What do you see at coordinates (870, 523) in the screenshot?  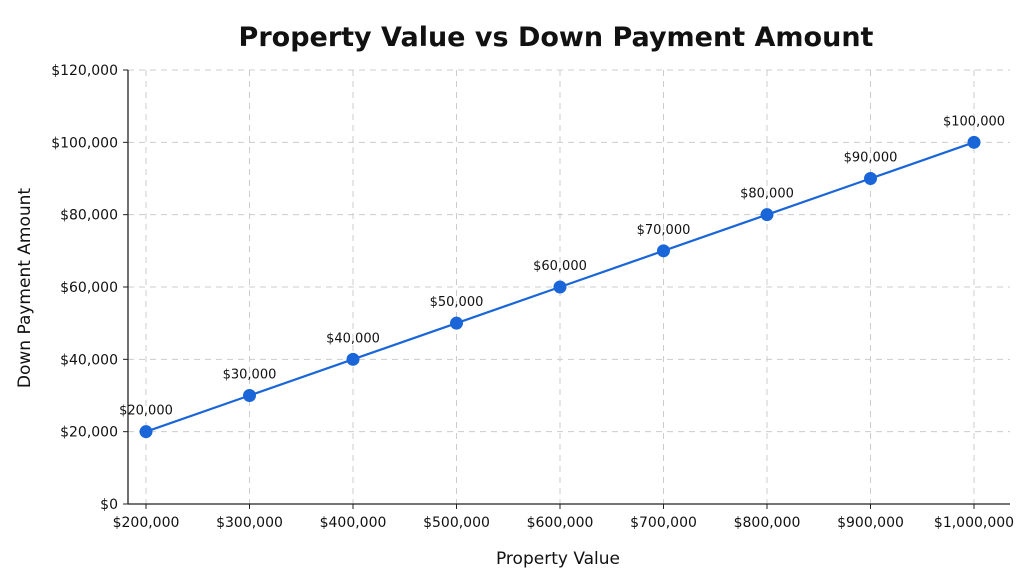 I see `x-tick-label: $900,000` at bounding box center [870, 523].